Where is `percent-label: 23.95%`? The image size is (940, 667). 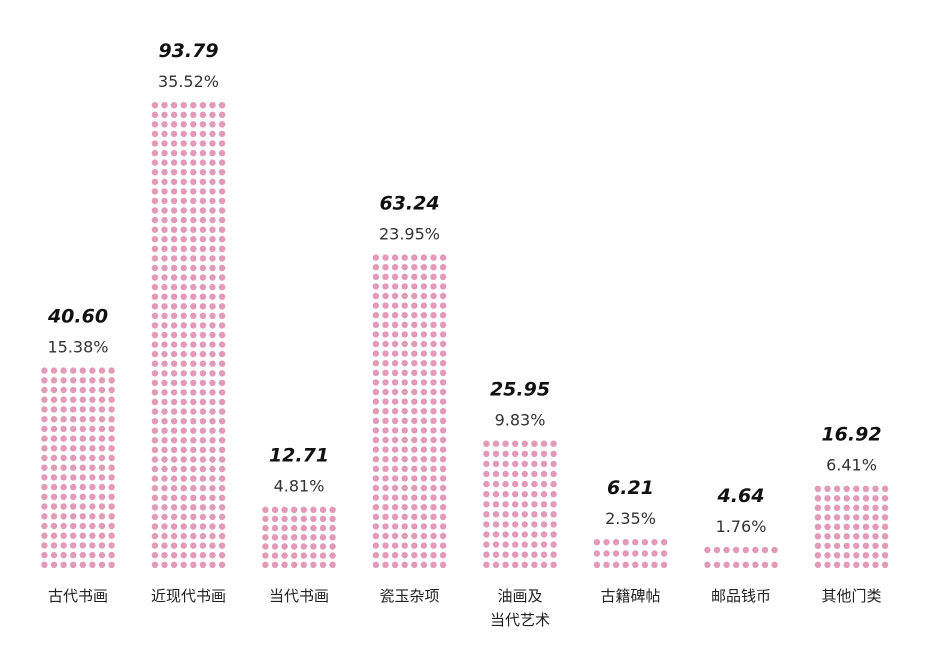
percent-label: 23.95% is located at coordinates (409, 233).